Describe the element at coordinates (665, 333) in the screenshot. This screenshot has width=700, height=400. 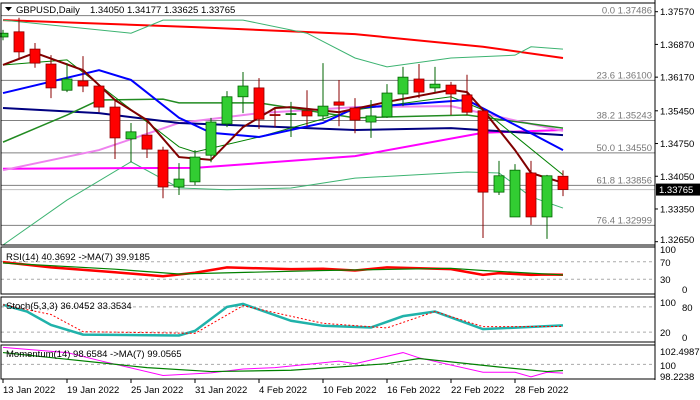
I see `indicator-tick-label: 20` at that location.